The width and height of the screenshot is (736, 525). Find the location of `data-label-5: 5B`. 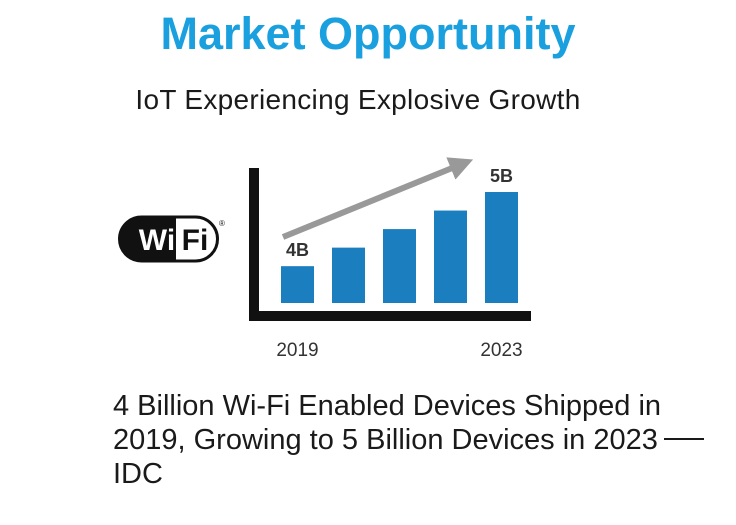

data-label-5: 5B is located at coordinates (501, 176).